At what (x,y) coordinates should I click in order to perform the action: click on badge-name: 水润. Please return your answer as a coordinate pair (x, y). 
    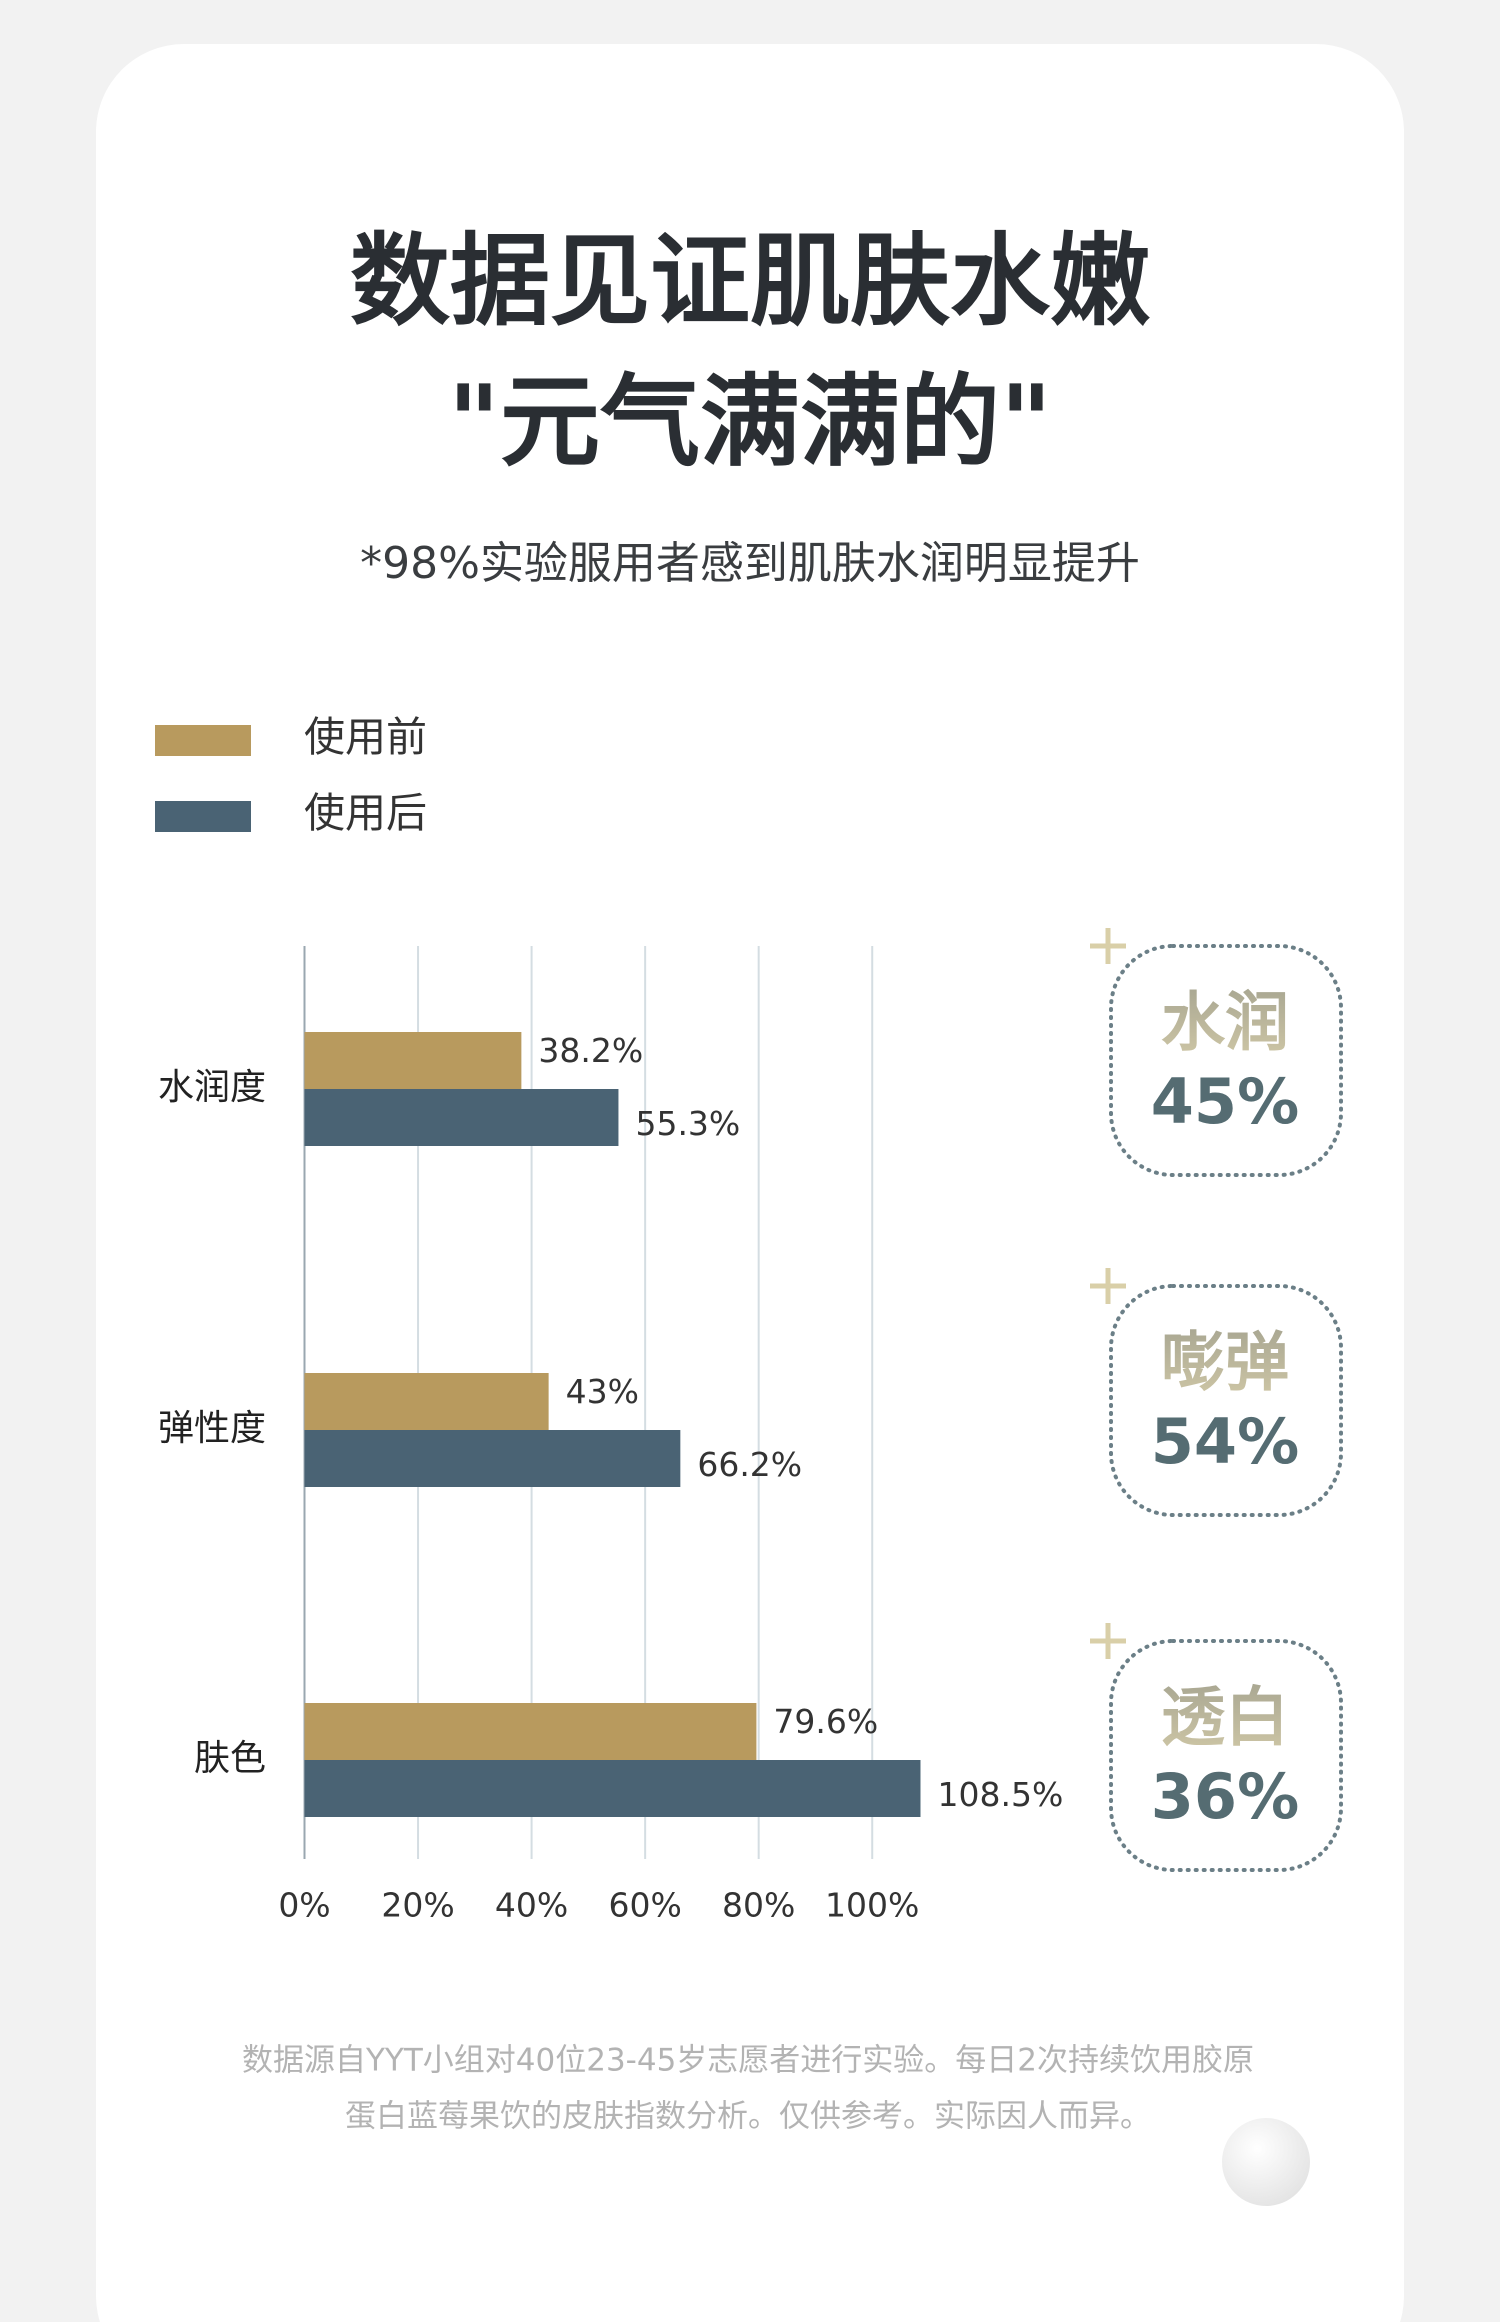
    Looking at the image, I should click on (1225, 1024).